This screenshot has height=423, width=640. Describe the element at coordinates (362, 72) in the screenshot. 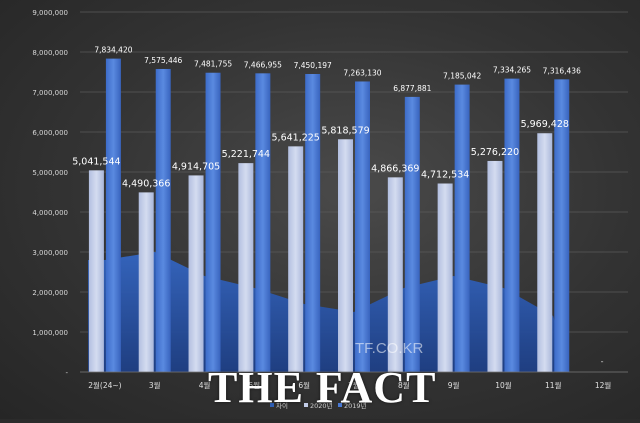

I see `data-label-2019: 7,263,130` at that location.